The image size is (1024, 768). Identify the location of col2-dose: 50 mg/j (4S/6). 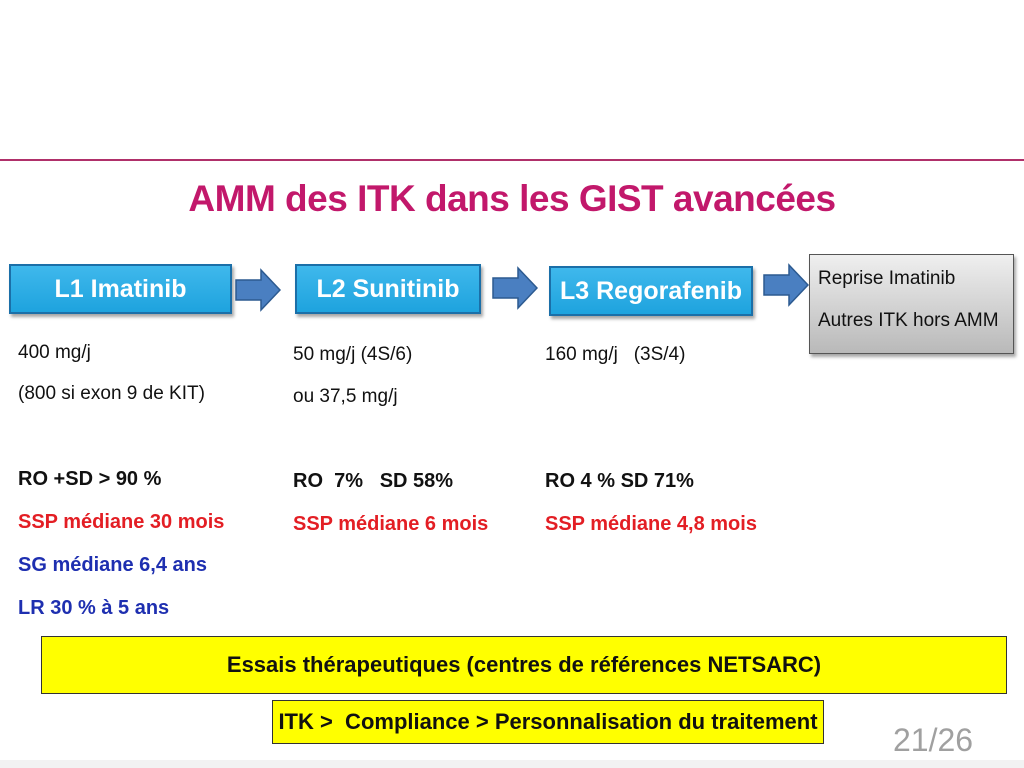
(353, 354).